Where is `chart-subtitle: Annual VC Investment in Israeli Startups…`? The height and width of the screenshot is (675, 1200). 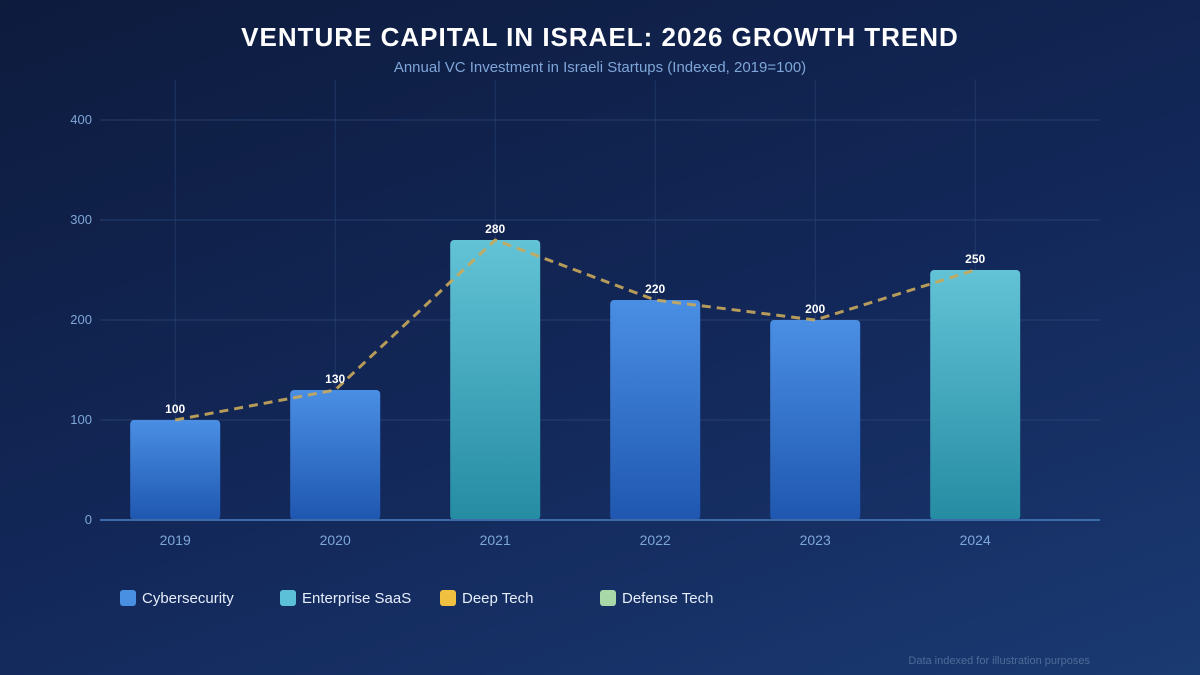 chart-subtitle: Annual VC Investment in Israeli Startups… is located at coordinates (600, 67).